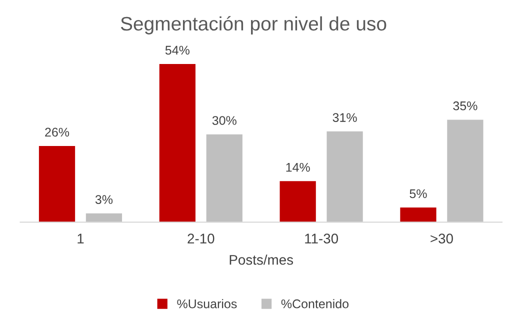 The image size is (507, 322). I want to click on x-tick-label: >30, so click(441, 239).